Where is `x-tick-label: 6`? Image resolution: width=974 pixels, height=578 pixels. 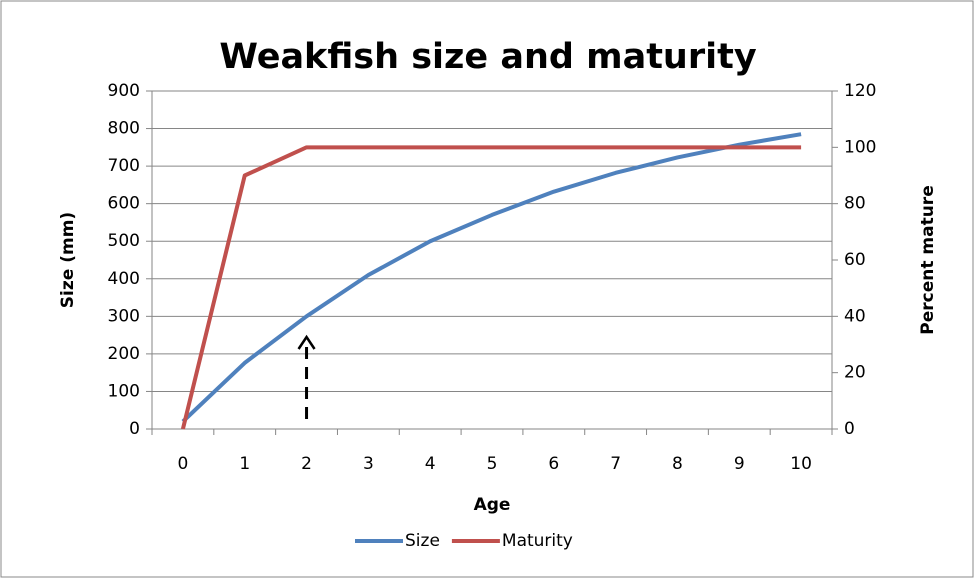 x-tick-label: 6 is located at coordinates (553, 464).